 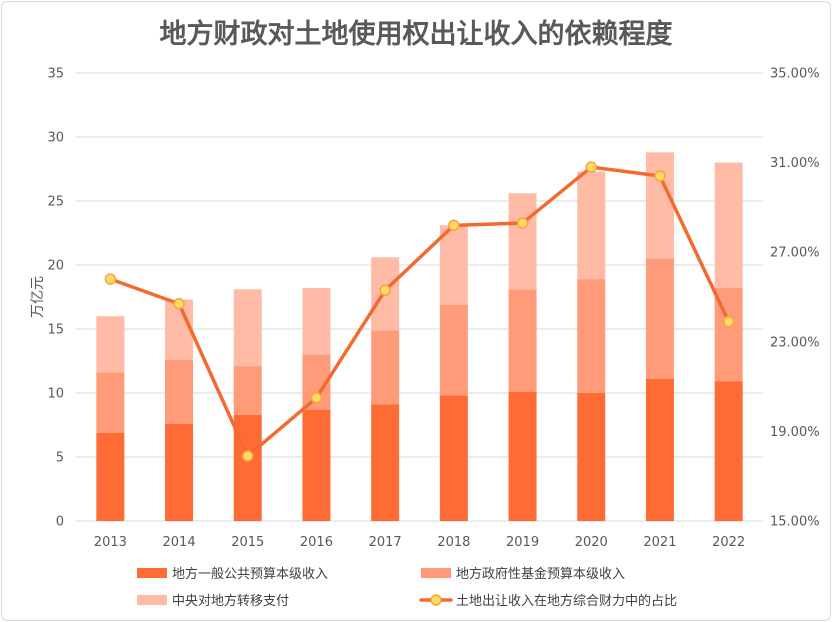 What do you see at coordinates (436, 573) in the screenshot?
I see `legend-swatch-fund-budget` at bounding box center [436, 573].